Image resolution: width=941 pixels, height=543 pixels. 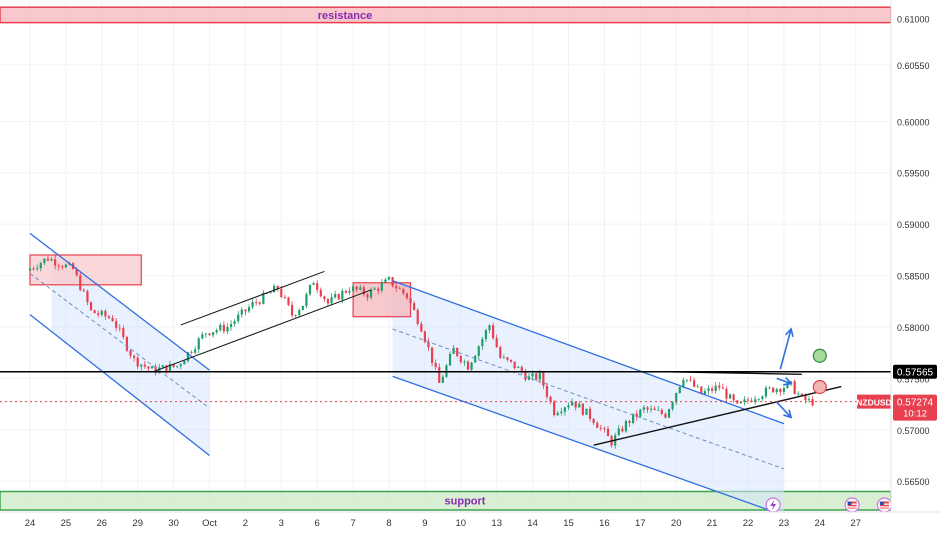 What do you see at coordinates (119, 385) in the screenshot?
I see `channel-lower-line` at bounding box center [119, 385].